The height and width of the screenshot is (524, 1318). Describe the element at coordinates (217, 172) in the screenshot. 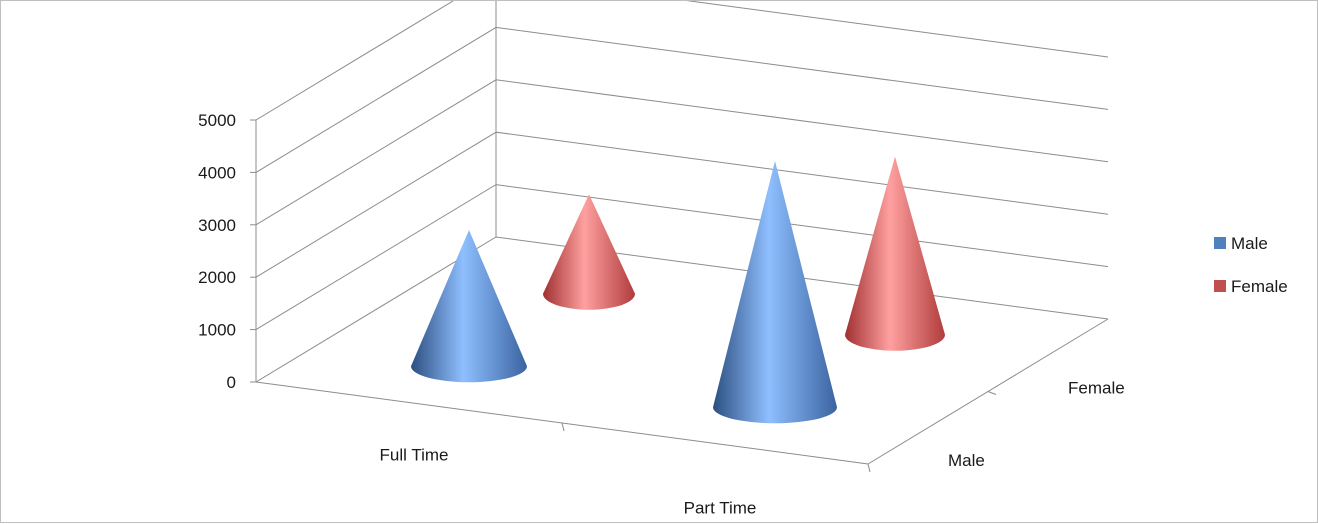

I see `y-tick-label: 4000` at that location.